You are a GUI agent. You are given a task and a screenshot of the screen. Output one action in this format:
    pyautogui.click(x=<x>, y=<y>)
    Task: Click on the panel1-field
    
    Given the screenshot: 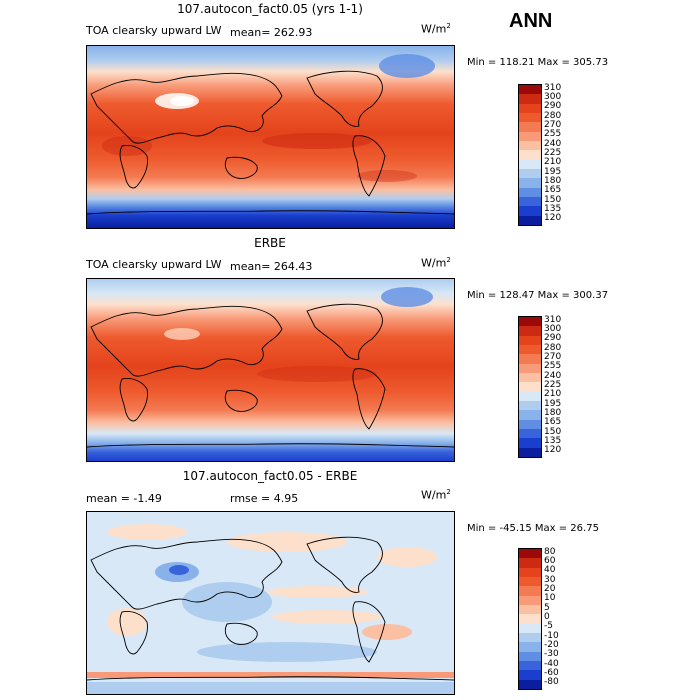 What is the action you would take?
    pyautogui.click(x=270, y=137)
    